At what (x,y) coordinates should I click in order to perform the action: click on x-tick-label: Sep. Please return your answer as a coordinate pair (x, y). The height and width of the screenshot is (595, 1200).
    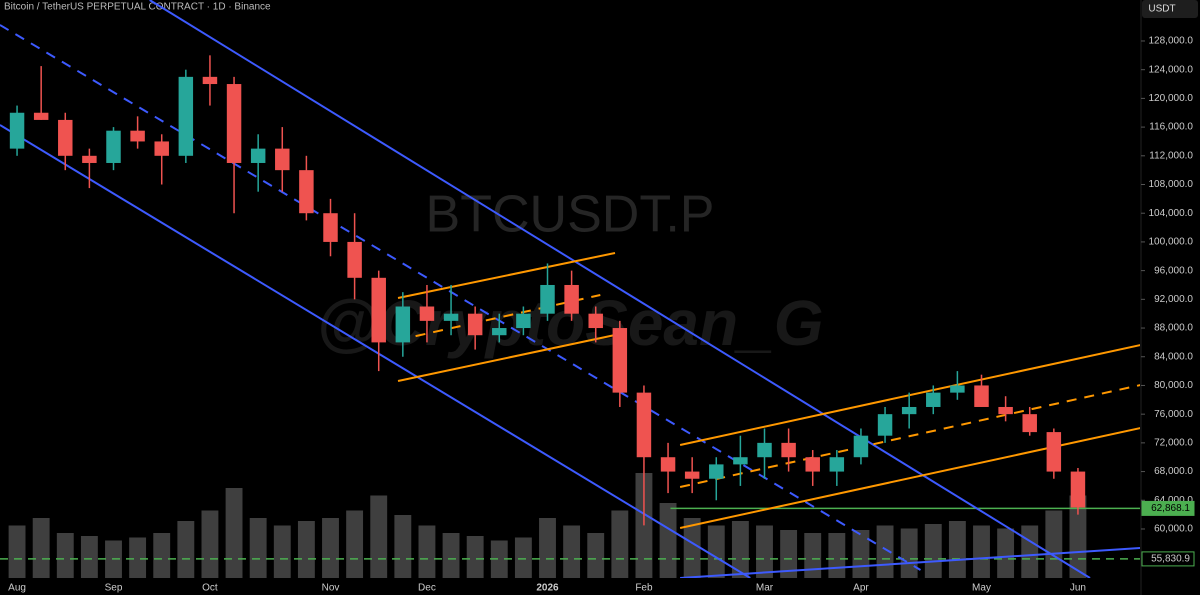
    Looking at the image, I should click on (114, 588).